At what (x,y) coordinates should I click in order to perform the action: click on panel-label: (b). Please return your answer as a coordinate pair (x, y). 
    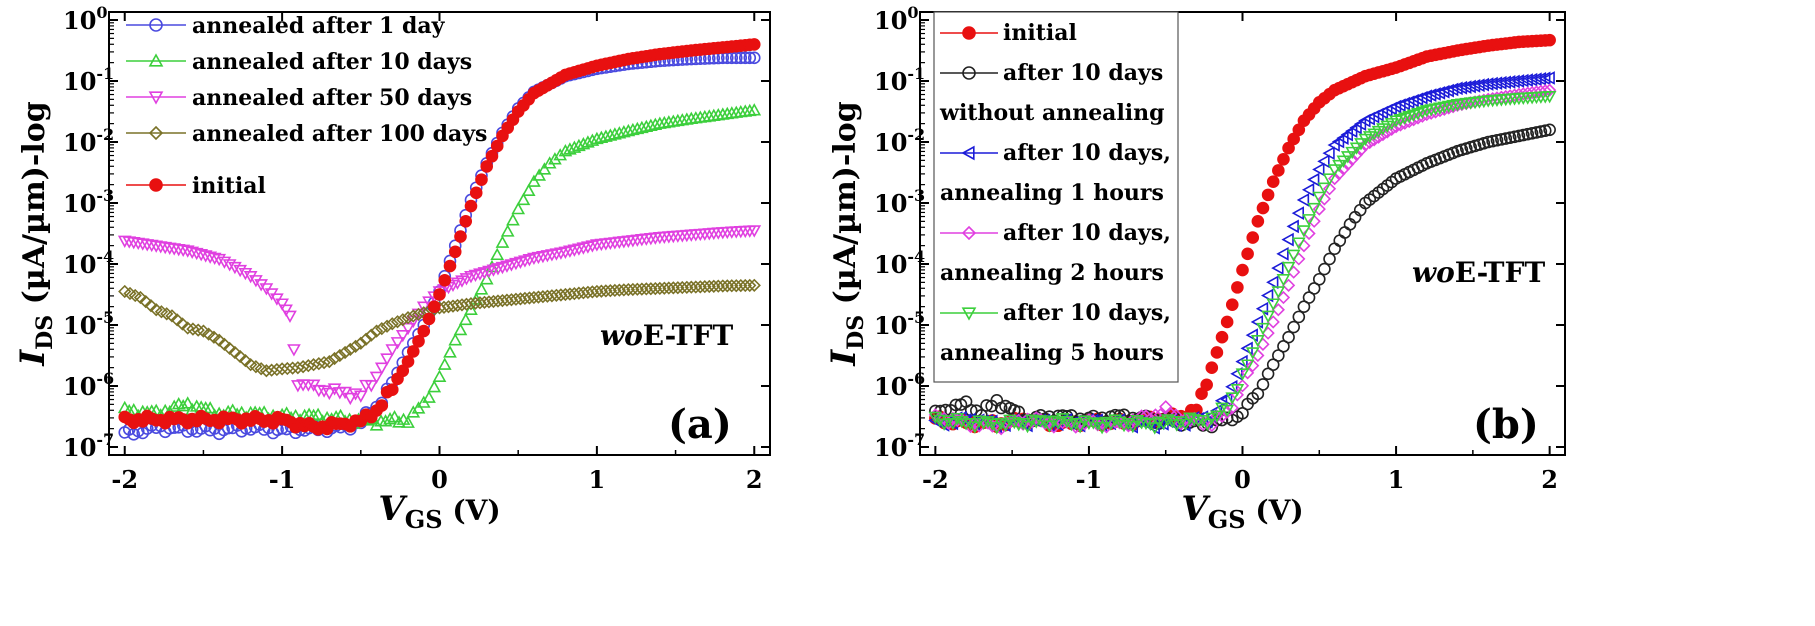
    Looking at the image, I should click on (1506, 424).